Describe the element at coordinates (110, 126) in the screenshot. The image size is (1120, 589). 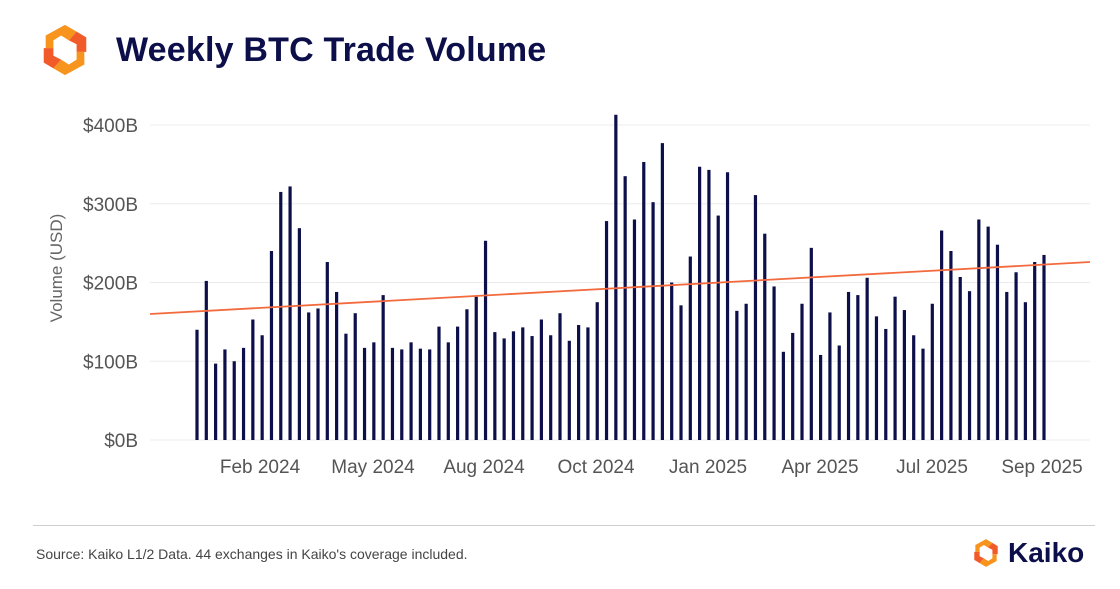
I see `y-tick-label: $400B` at that location.